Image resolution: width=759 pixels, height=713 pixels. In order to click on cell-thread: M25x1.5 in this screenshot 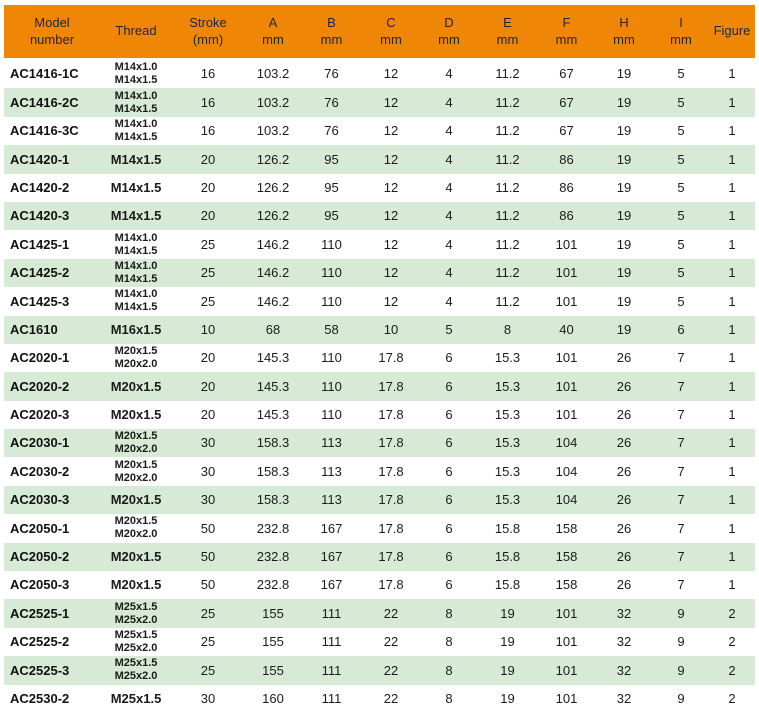, I will do `click(136, 698)`.